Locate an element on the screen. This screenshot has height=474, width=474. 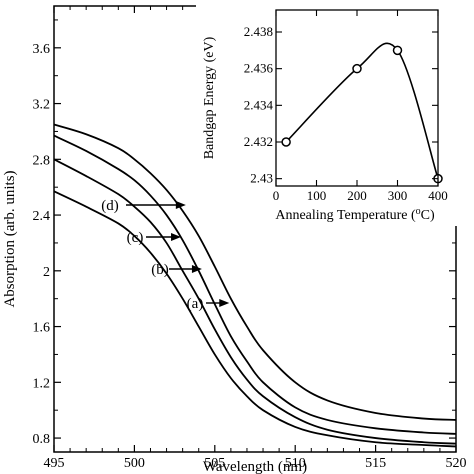
x-tick-label: 510 is located at coordinates (295, 463).